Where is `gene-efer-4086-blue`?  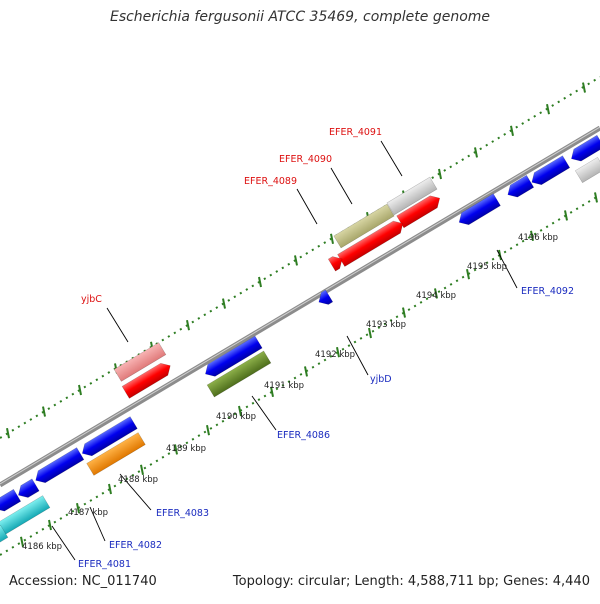
gene-efer-4086-blue is located at coordinates (234, 356).